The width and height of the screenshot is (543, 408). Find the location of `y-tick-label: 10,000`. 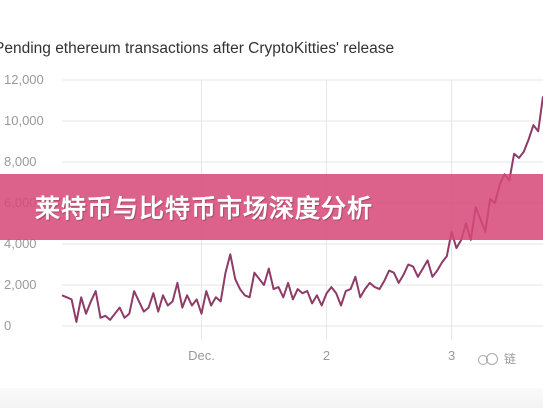

y-tick-label: 10,000 is located at coordinates (24, 120).